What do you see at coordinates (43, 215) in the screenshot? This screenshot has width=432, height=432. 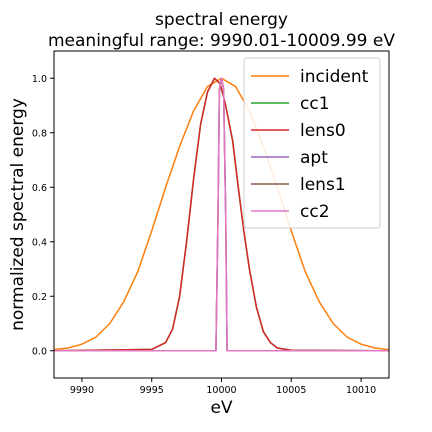 I see `y-axis: 0.0 0.2 0.4 0.6 0.8 1.0` at bounding box center [43, 215].